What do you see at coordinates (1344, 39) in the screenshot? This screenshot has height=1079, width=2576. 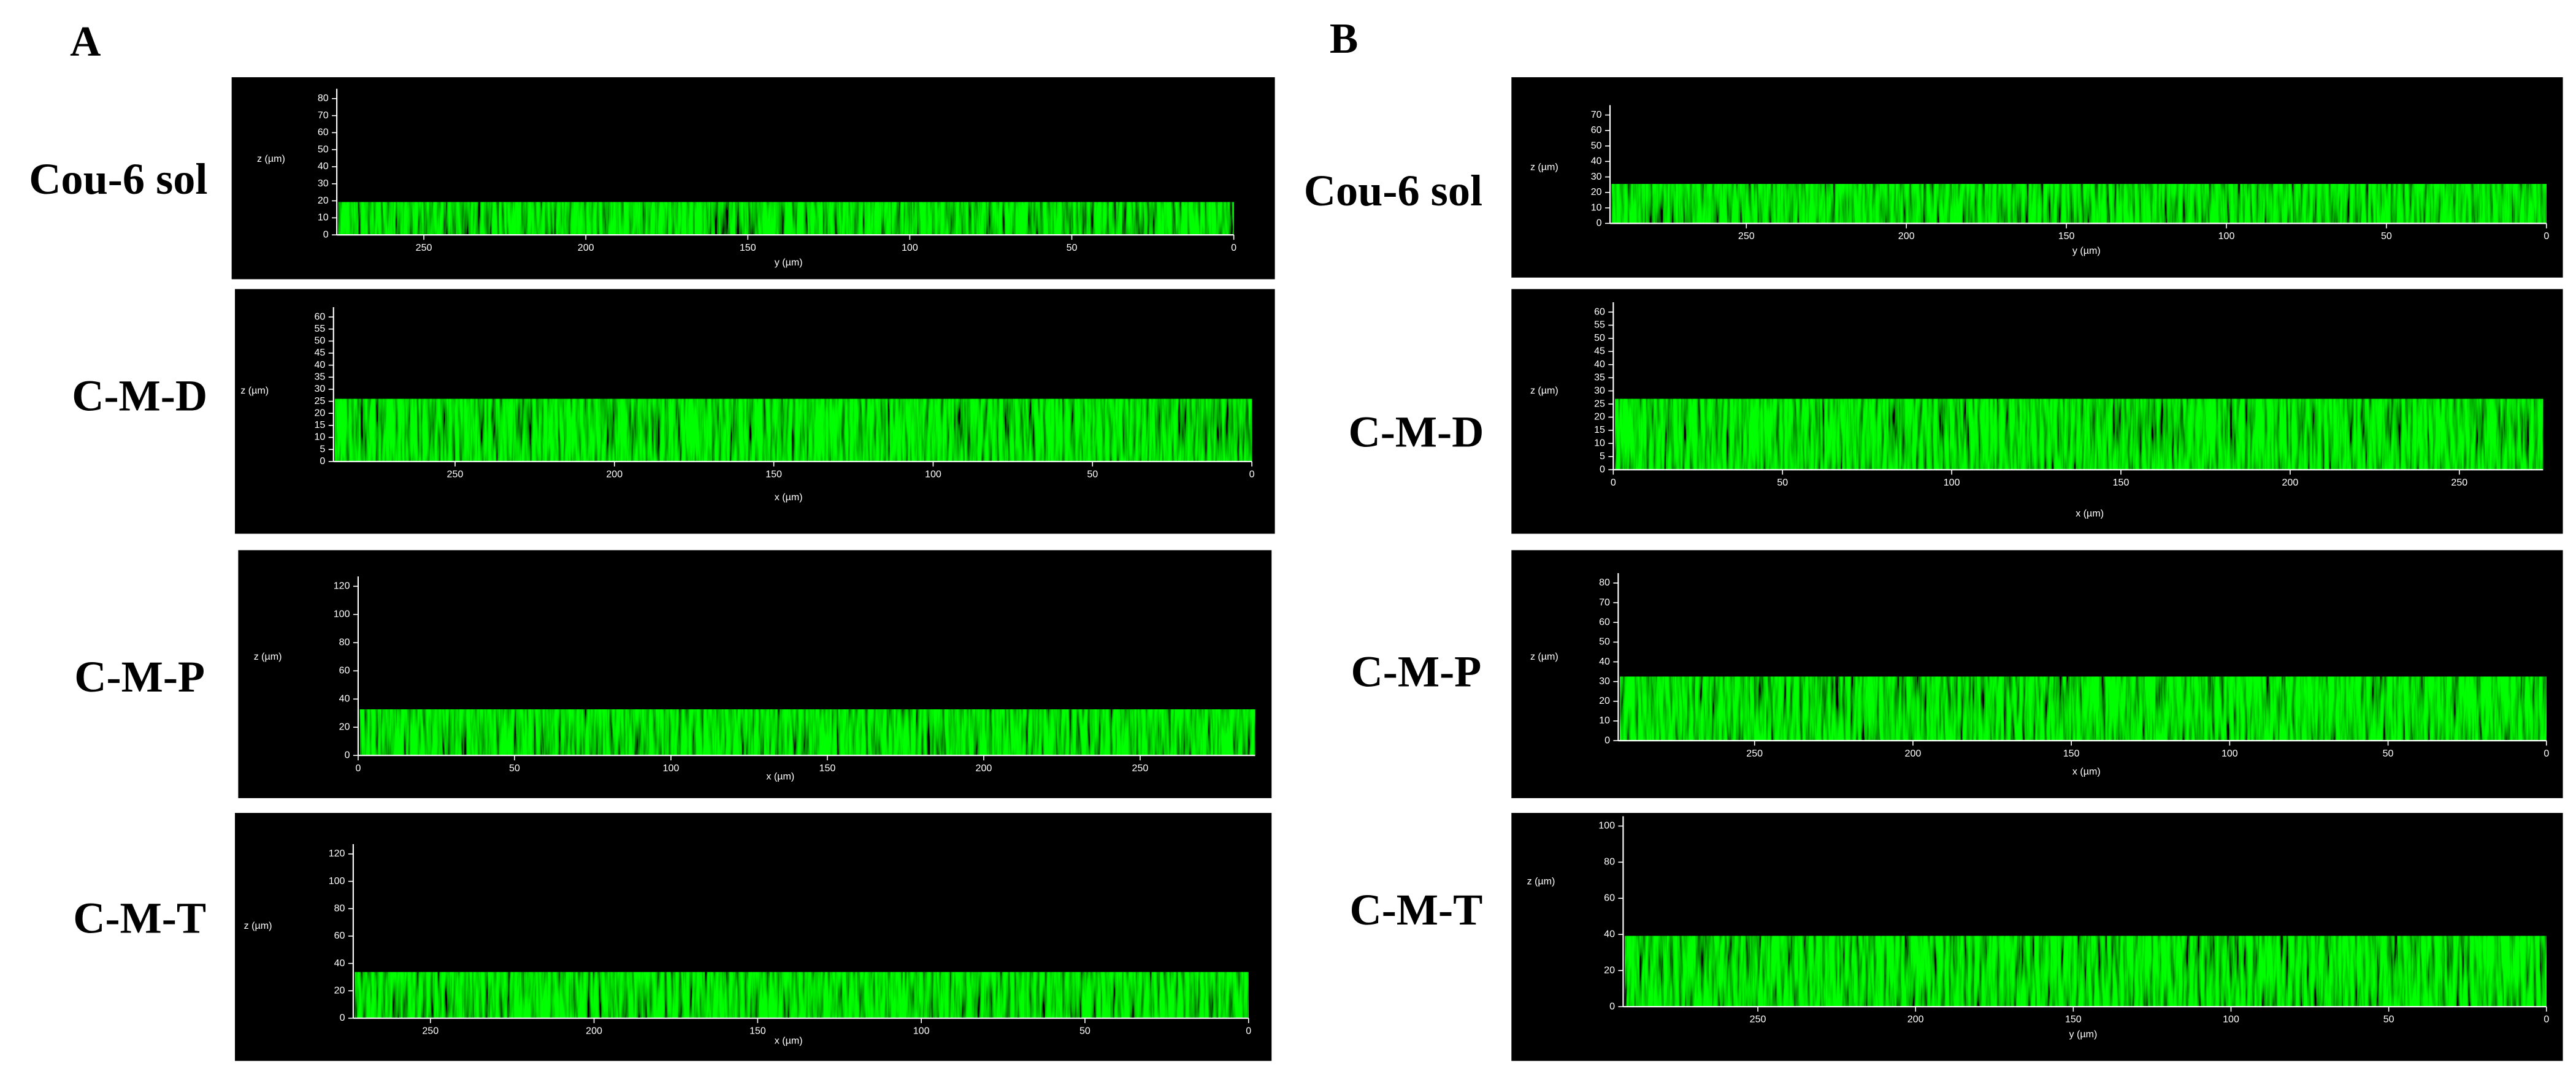 I see `panel-label: B` at bounding box center [1344, 39].